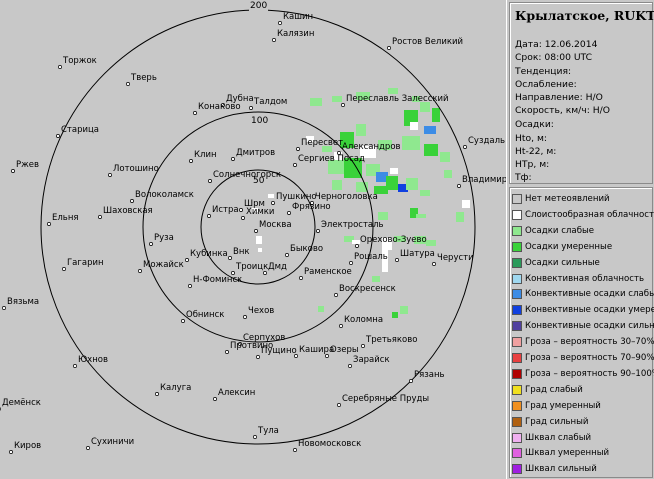 This screenshot has height=479, width=654. Describe the element at coordinates (28, 446) in the screenshot. I see `city-label: Киров` at that location.